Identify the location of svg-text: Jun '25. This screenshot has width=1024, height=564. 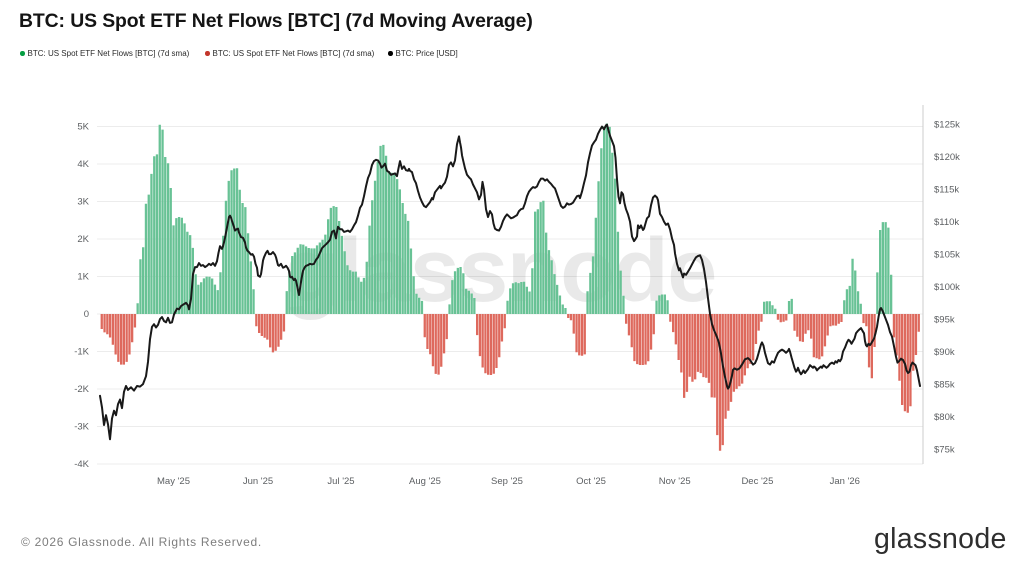
(258, 481).